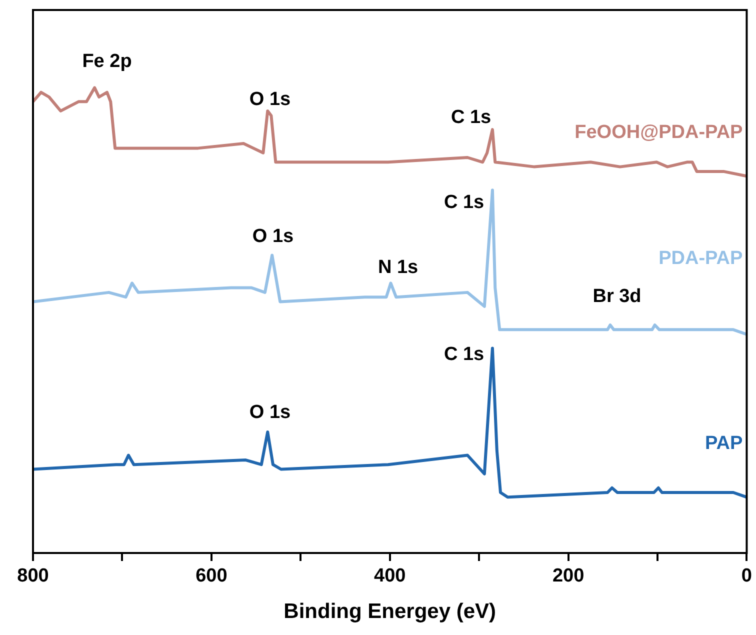 The width and height of the screenshot is (756, 635). What do you see at coordinates (398, 267) in the screenshot?
I see `annotation: N 1s` at bounding box center [398, 267].